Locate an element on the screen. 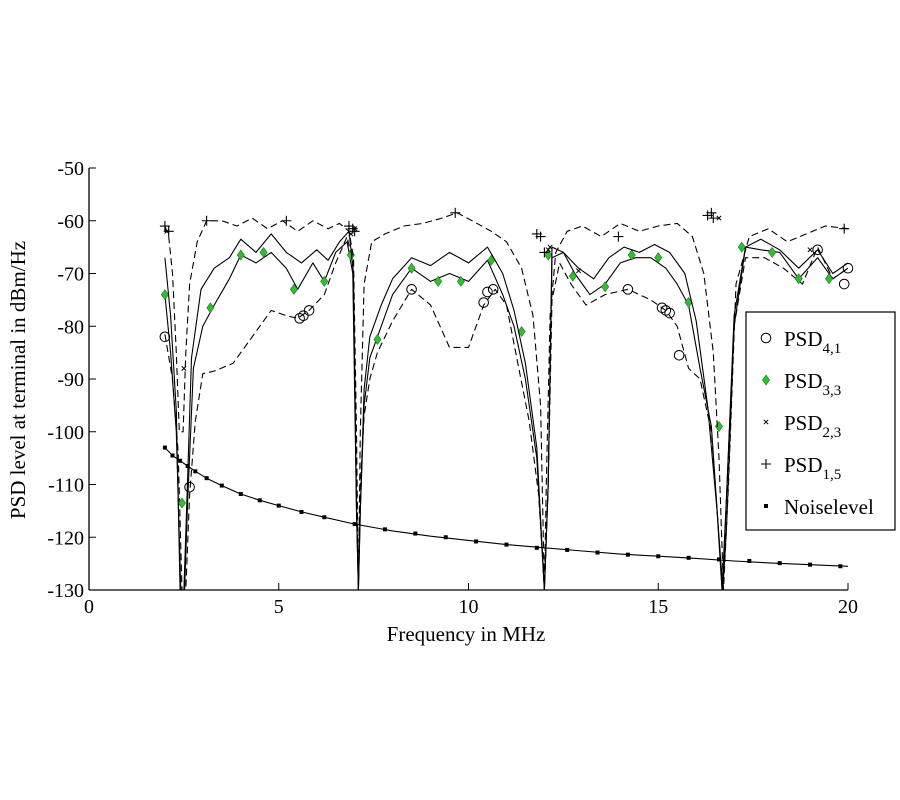 The height and width of the screenshot is (800, 900). y-tick-label: -60 is located at coordinates (70, 222).